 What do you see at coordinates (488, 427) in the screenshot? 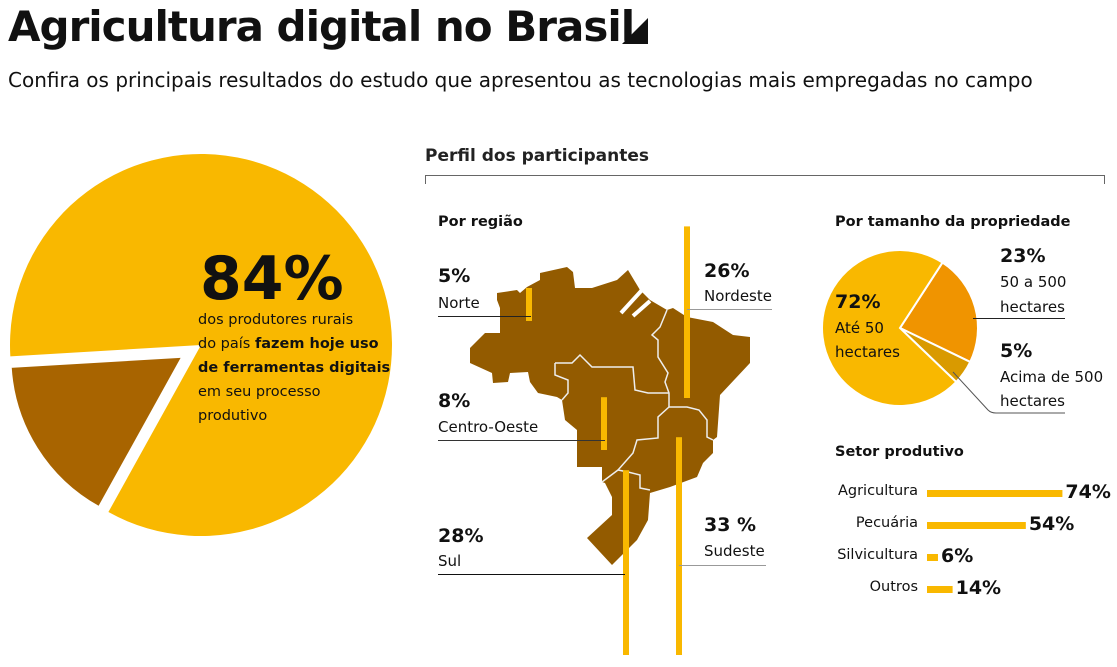
I see `centro-oeste-label: Centro-Oeste` at bounding box center [488, 427].